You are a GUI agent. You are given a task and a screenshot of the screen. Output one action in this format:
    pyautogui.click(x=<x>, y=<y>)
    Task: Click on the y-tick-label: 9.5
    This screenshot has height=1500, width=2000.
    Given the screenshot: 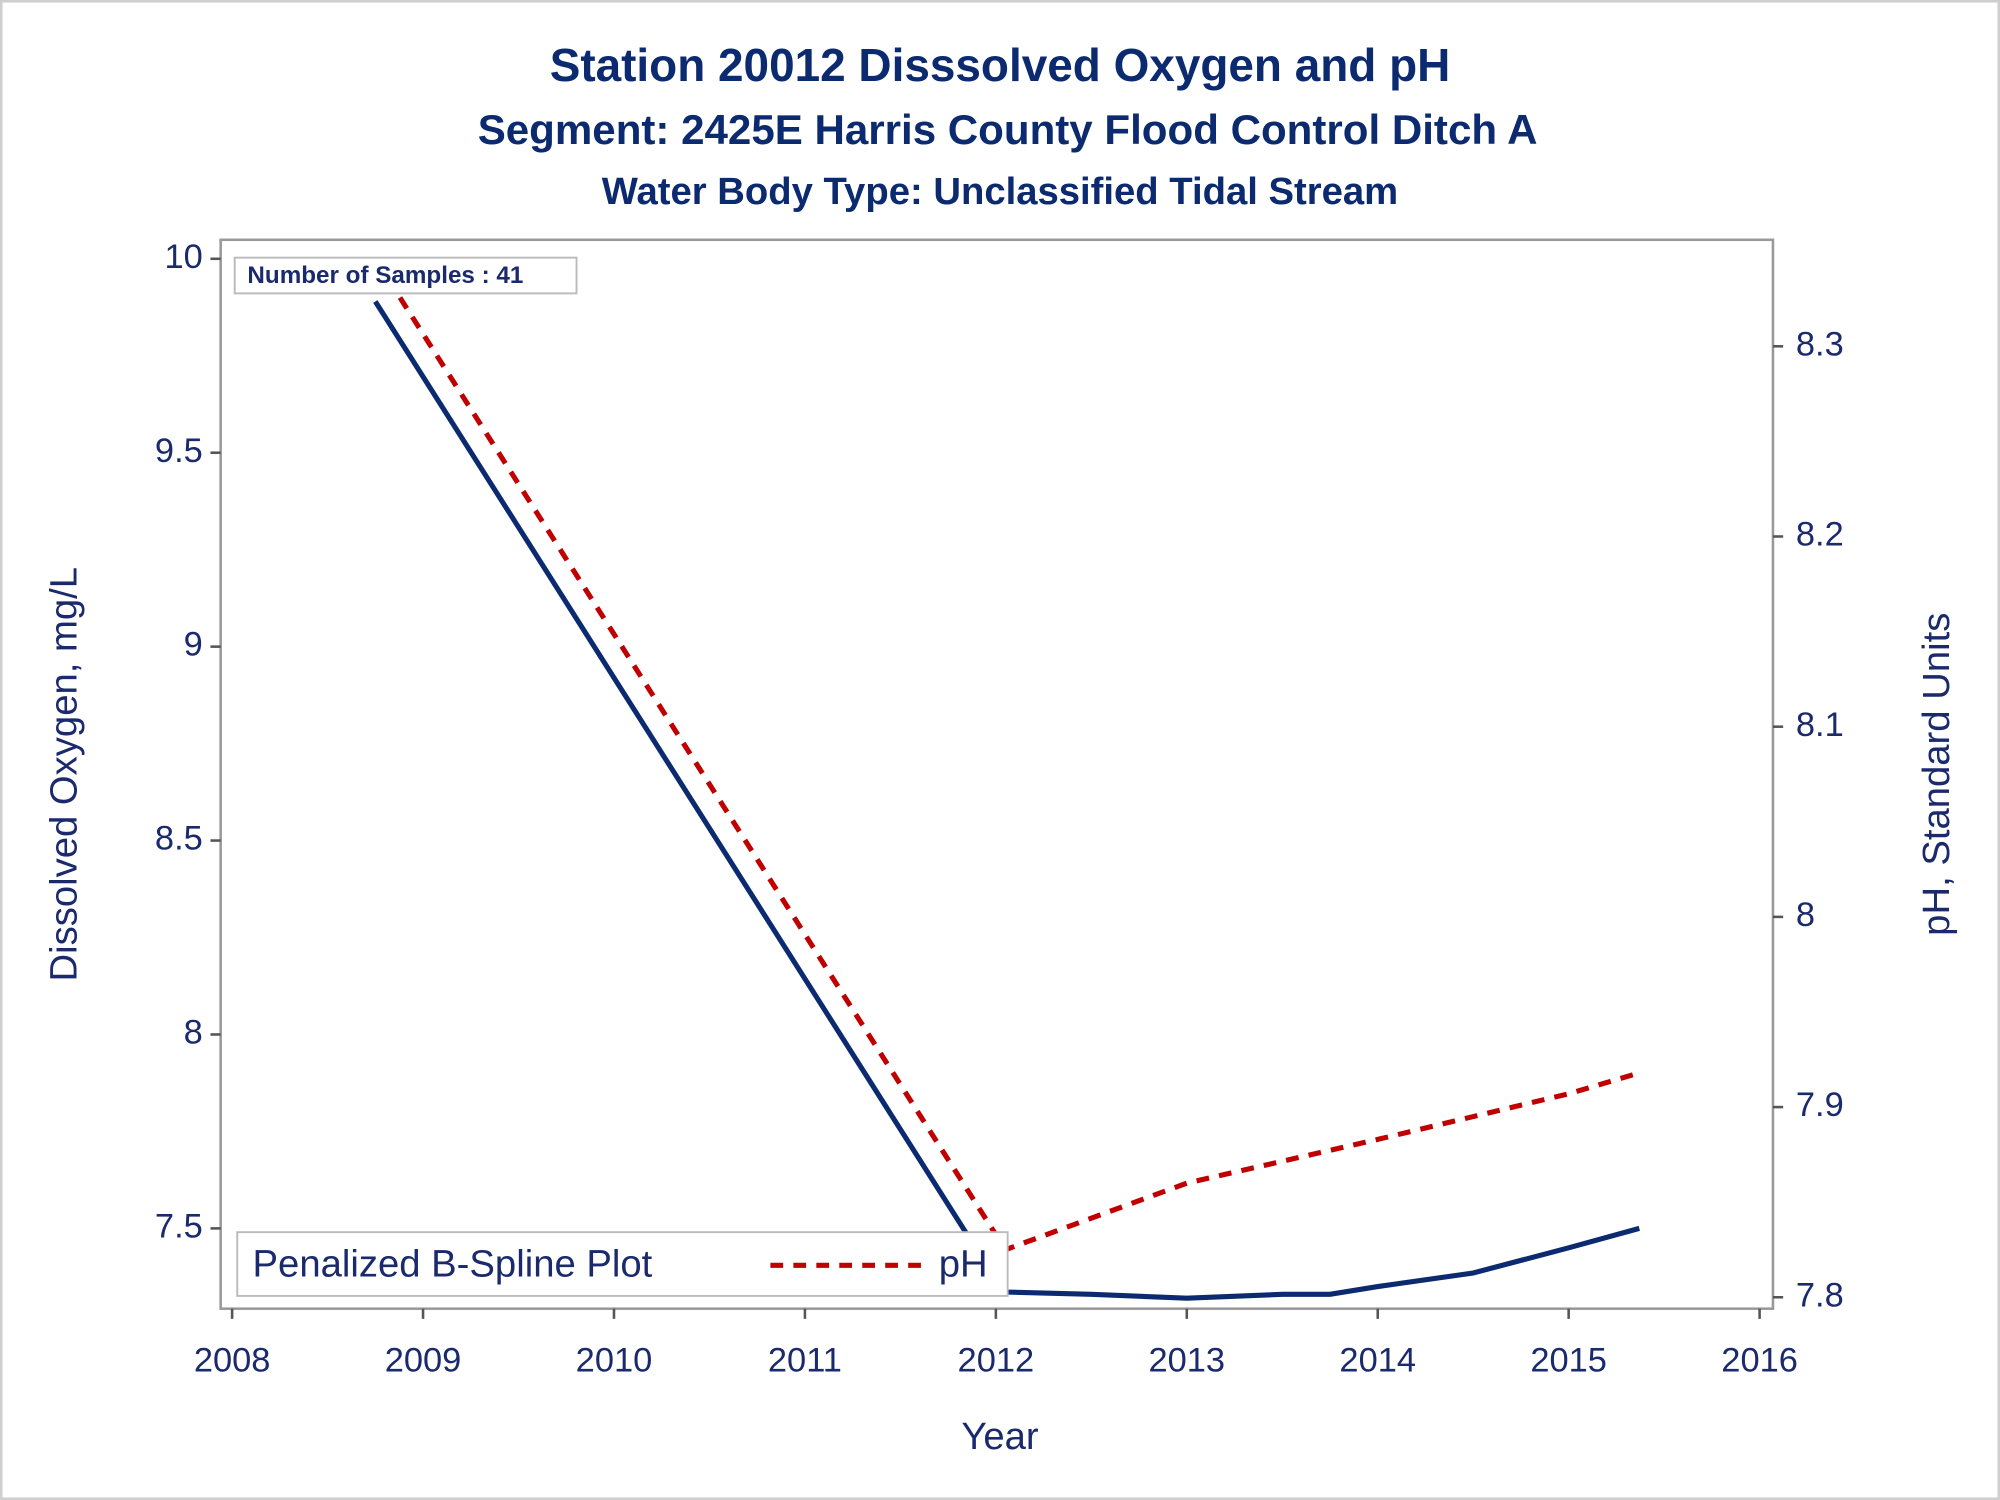 What is the action you would take?
    pyautogui.click(x=179, y=451)
    